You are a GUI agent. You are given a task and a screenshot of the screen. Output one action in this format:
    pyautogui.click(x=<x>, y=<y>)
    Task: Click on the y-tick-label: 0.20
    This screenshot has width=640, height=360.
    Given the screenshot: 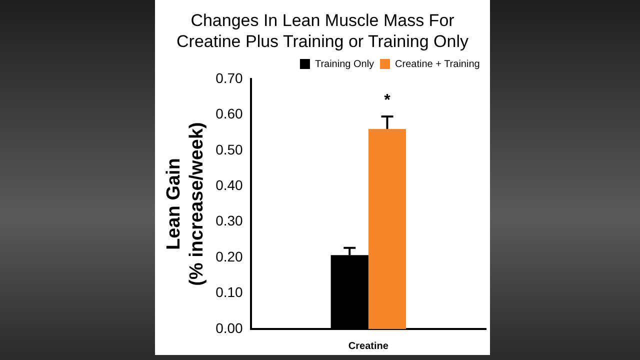 What is the action you would take?
    pyautogui.click(x=230, y=256)
    